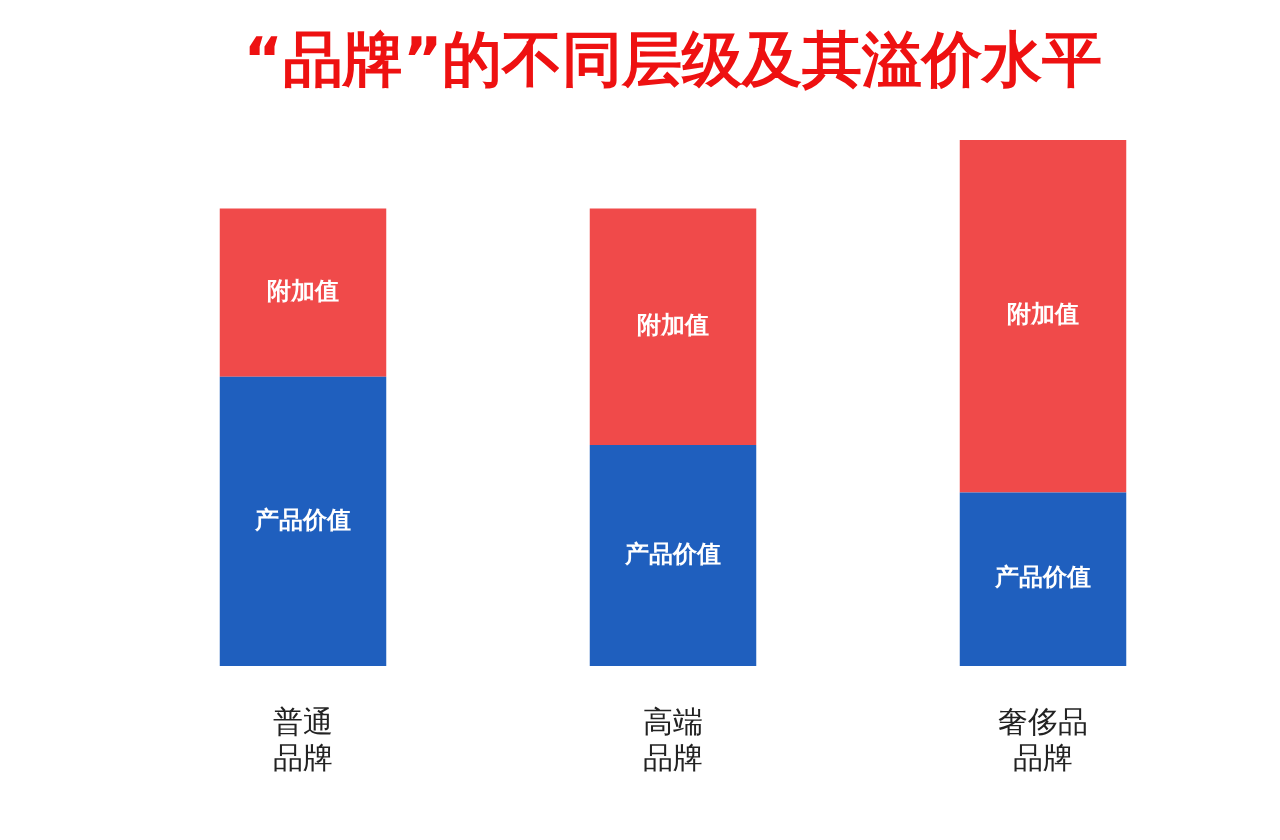 This screenshot has width=1280, height=840. What do you see at coordinates (673, 739) in the screenshot?
I see `x-tick-label: 高端品牌` at bounding box center [673, 739].